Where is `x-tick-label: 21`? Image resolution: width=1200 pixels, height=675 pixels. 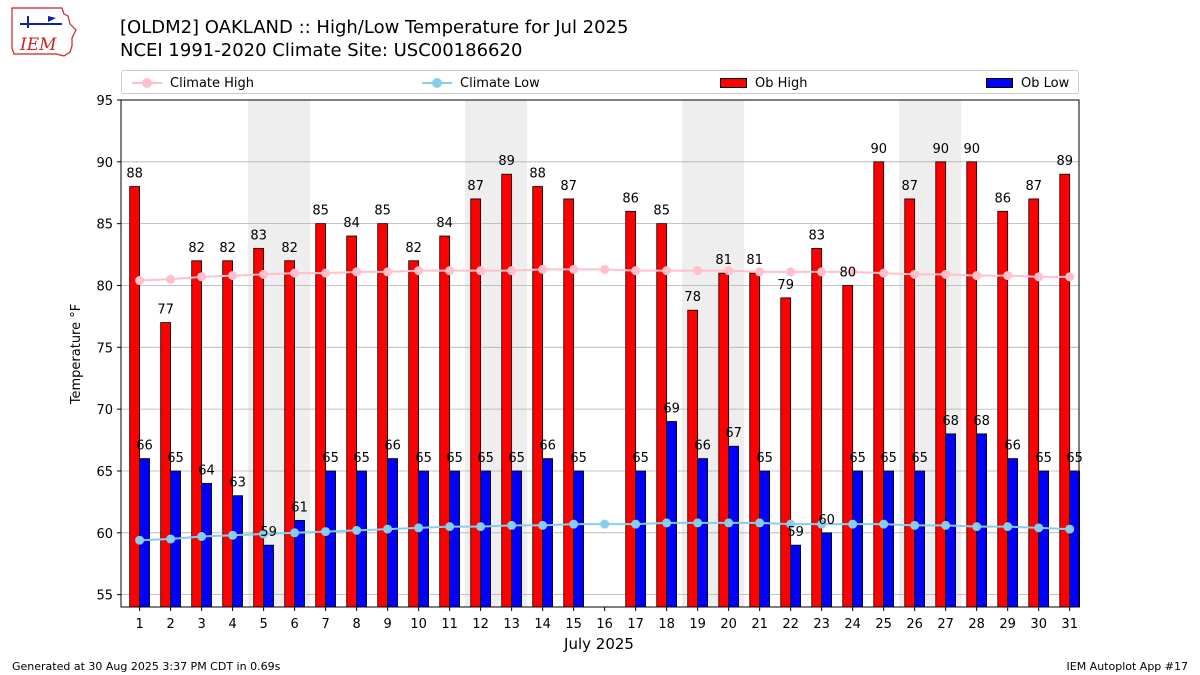 x-tick-label: 21 is located at coordinates (759, 624).